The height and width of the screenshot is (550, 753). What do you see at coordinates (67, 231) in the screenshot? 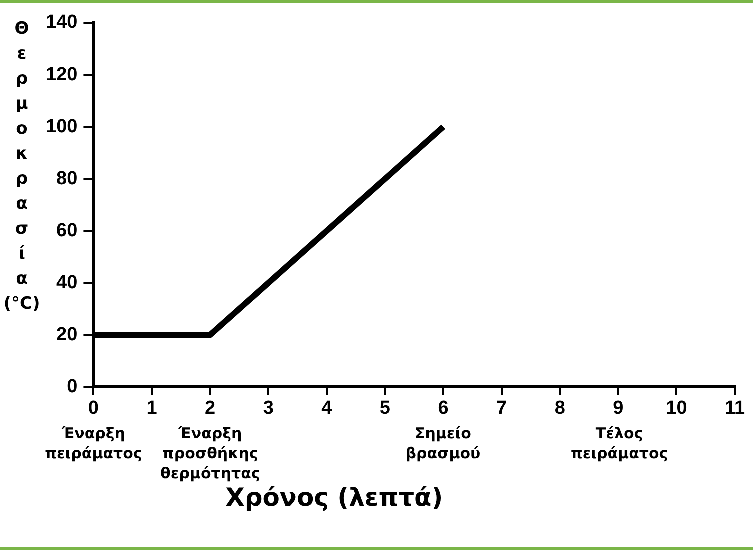
I see `y-tick-label: 60` at bounding box center [67, 231].